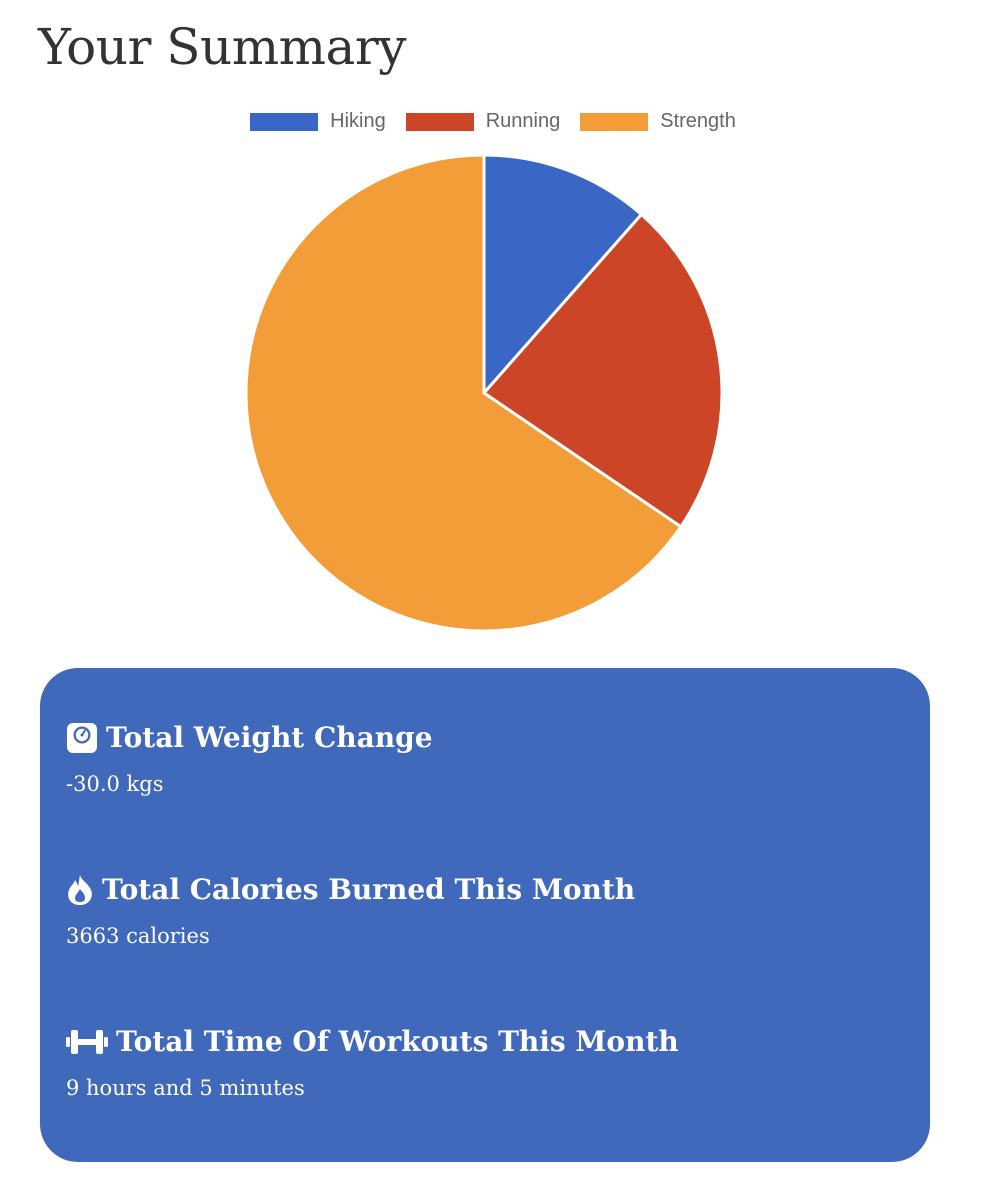  What do you see at coordinates (284, 121) in the screenshot?
I see `legend-swatch-hiking` at bounding box center [284, 121].